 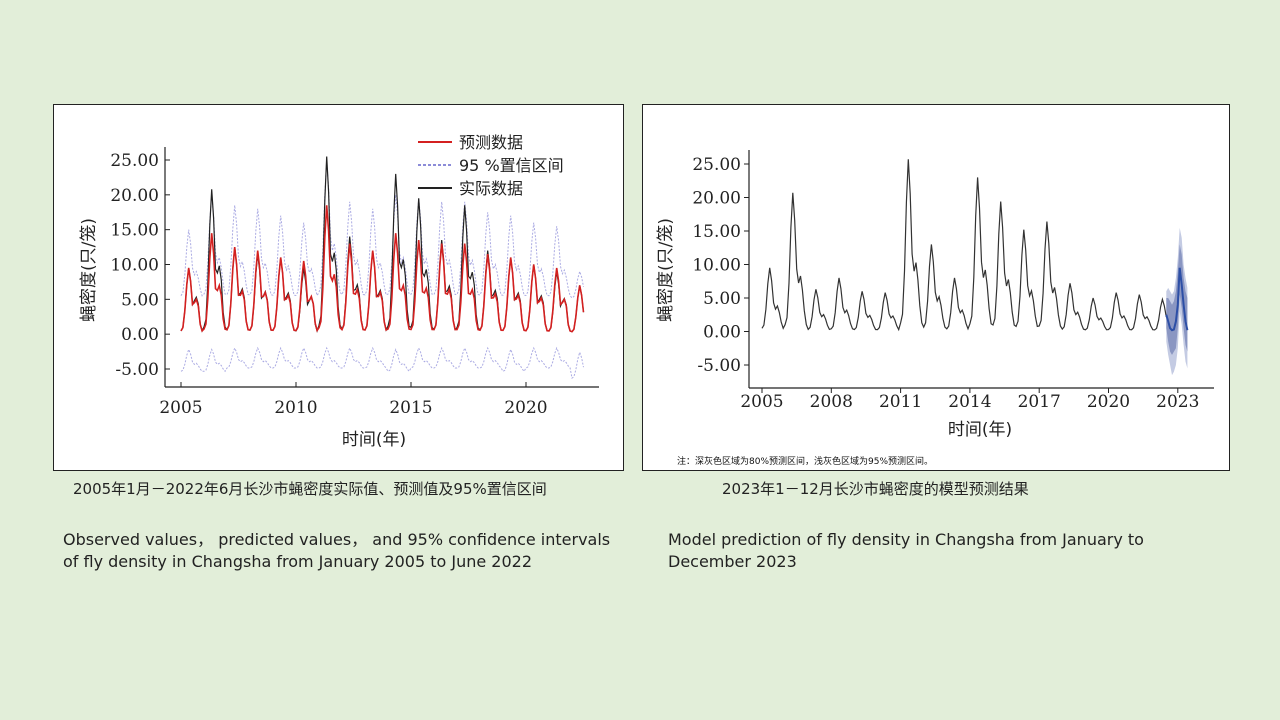 I want to click on left-caption-zh: 2005年1月－2022年6月长沙市蝇密度实际值、预测值及95%置信区间, so click(x=310, y=489).